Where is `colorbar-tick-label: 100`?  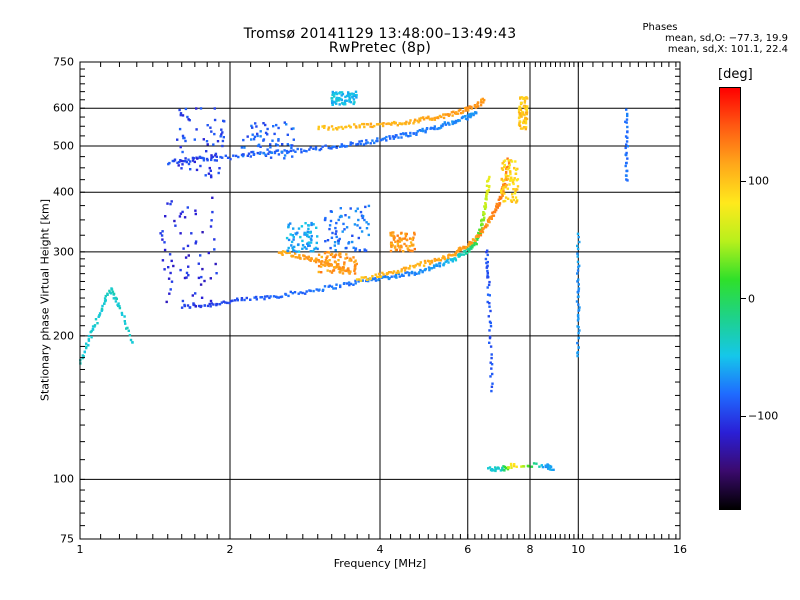 colorbar-tick-label: 100 is located at coordinates (758, 181).